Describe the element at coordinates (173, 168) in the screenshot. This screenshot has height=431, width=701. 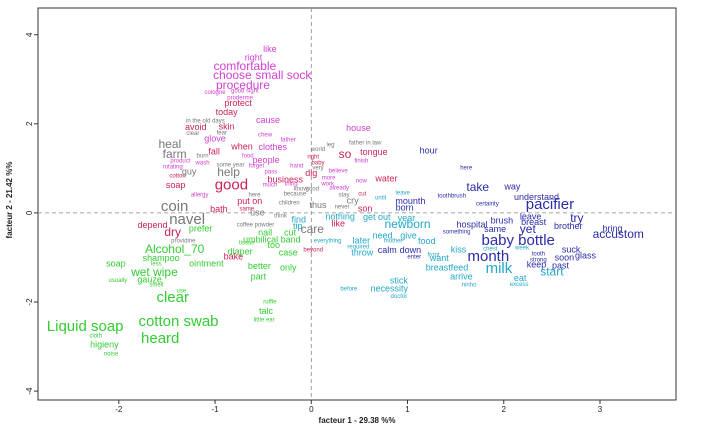
I see `word-point: rotating` at that location.